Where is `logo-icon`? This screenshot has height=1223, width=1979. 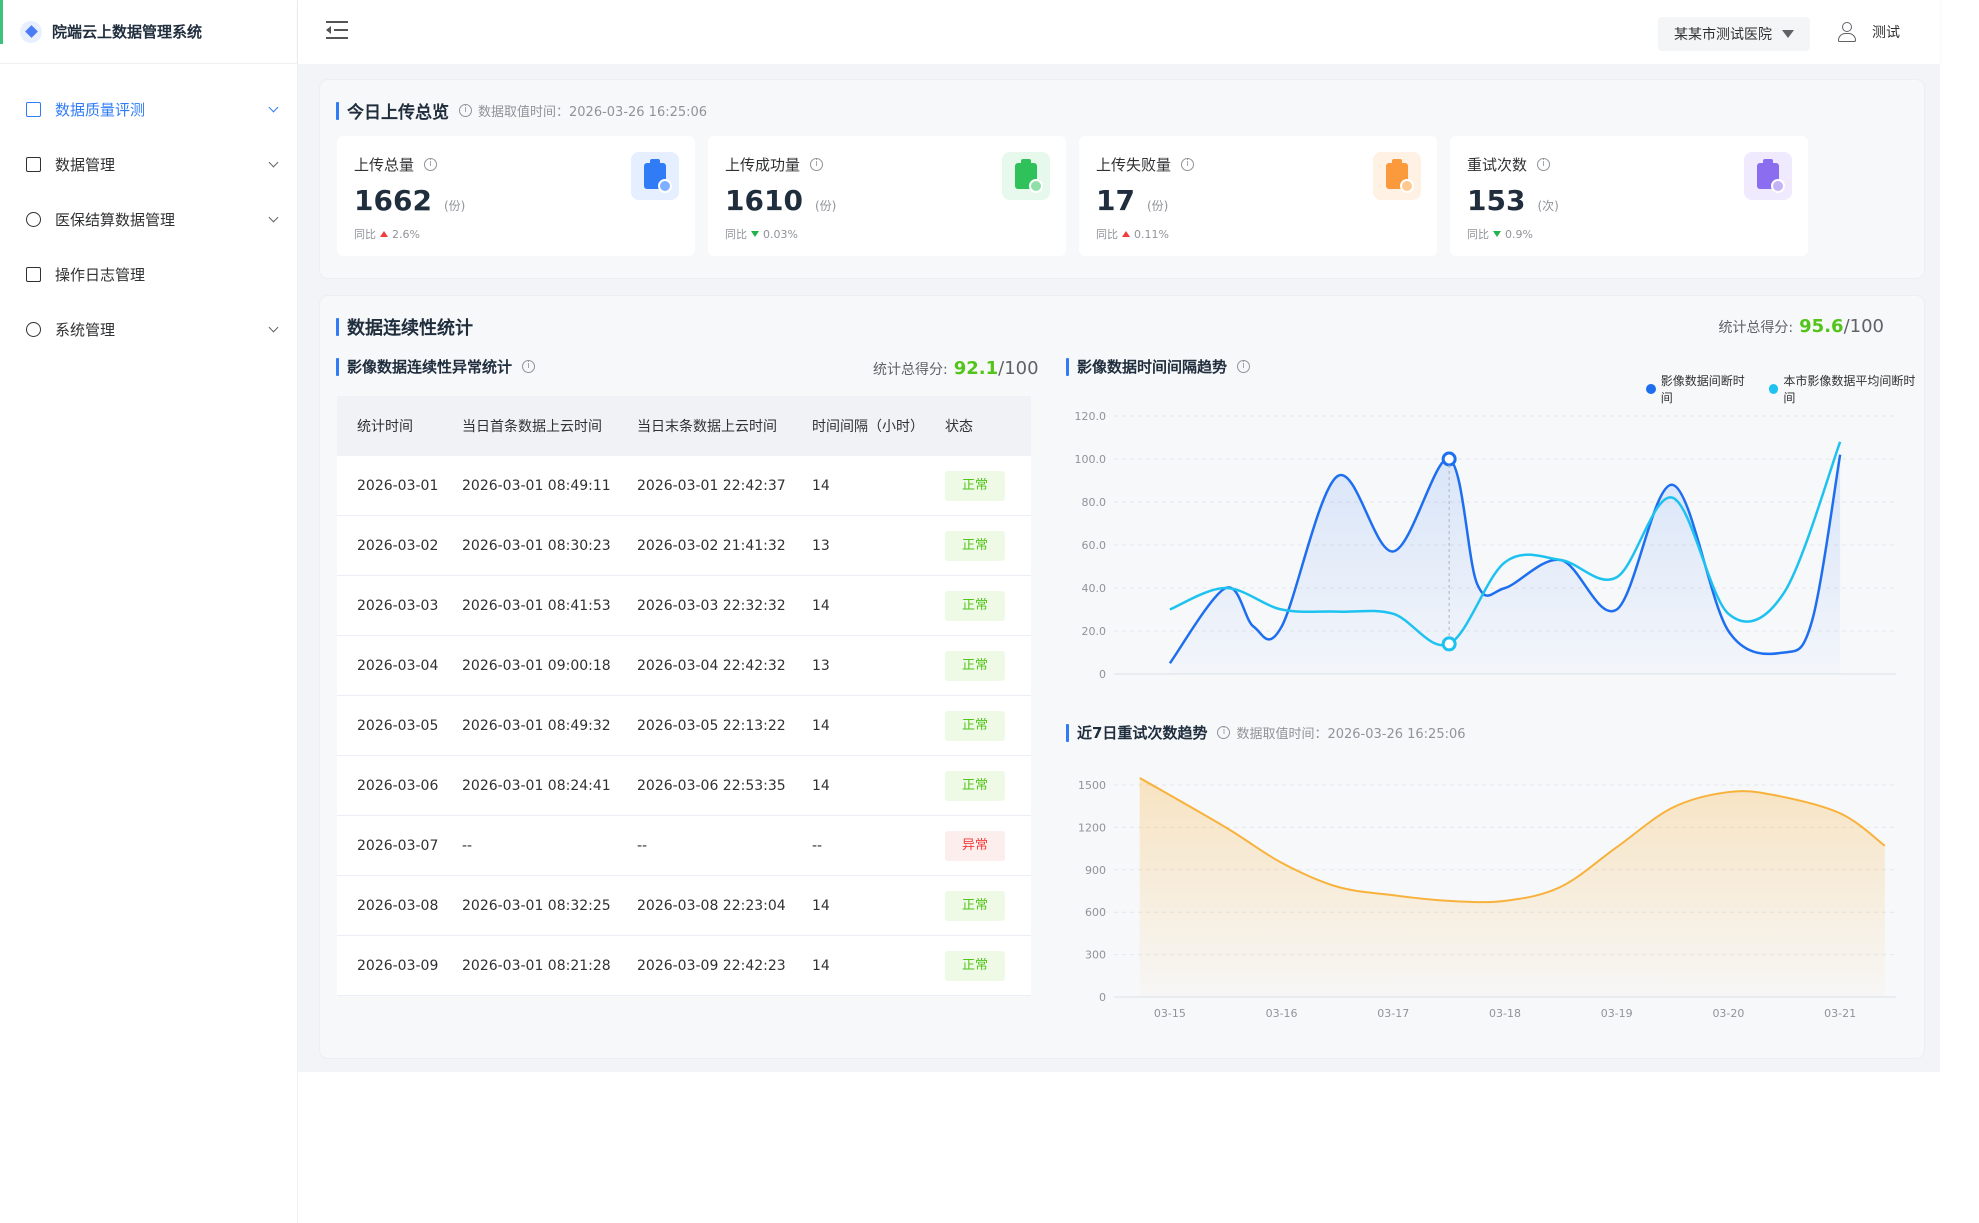
logo-icon is located at coordinates (31, 31).